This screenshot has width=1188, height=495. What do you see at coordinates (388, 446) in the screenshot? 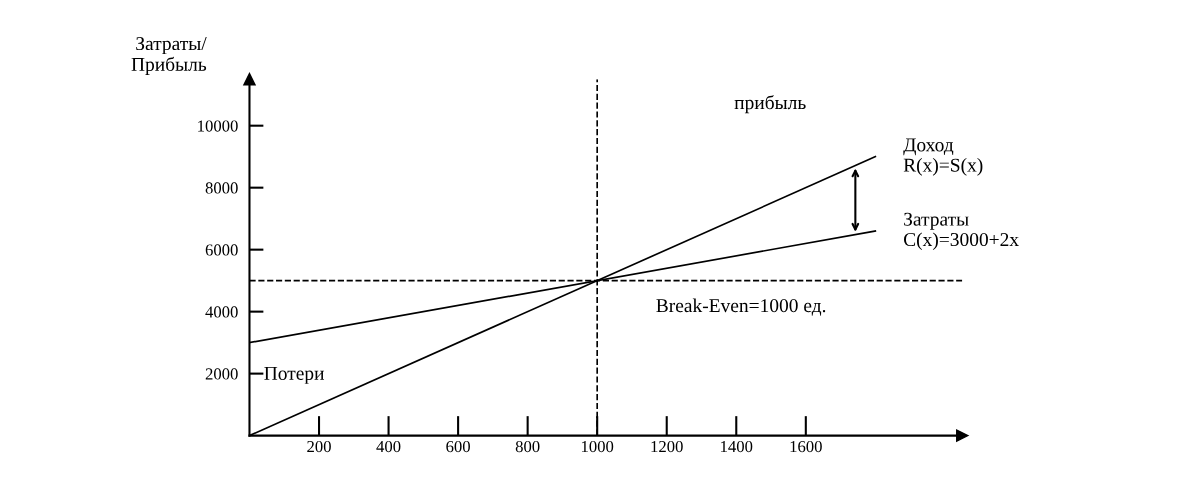
I see `x-tick-label: 400` at bounding box center [388, 446].